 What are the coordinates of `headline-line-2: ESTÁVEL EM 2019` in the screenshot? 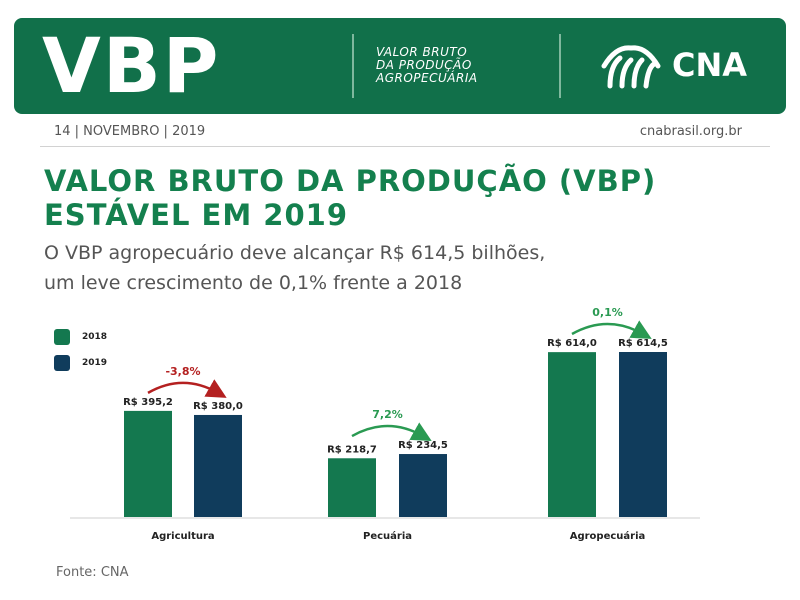 It's located at (196, 215).